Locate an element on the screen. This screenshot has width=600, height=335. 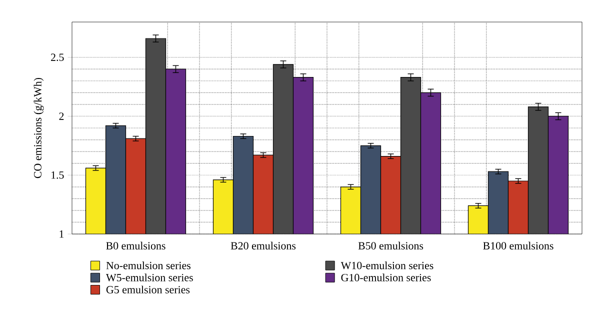
legend-label: W10-emulsion series is located at coordinates (387, 266).